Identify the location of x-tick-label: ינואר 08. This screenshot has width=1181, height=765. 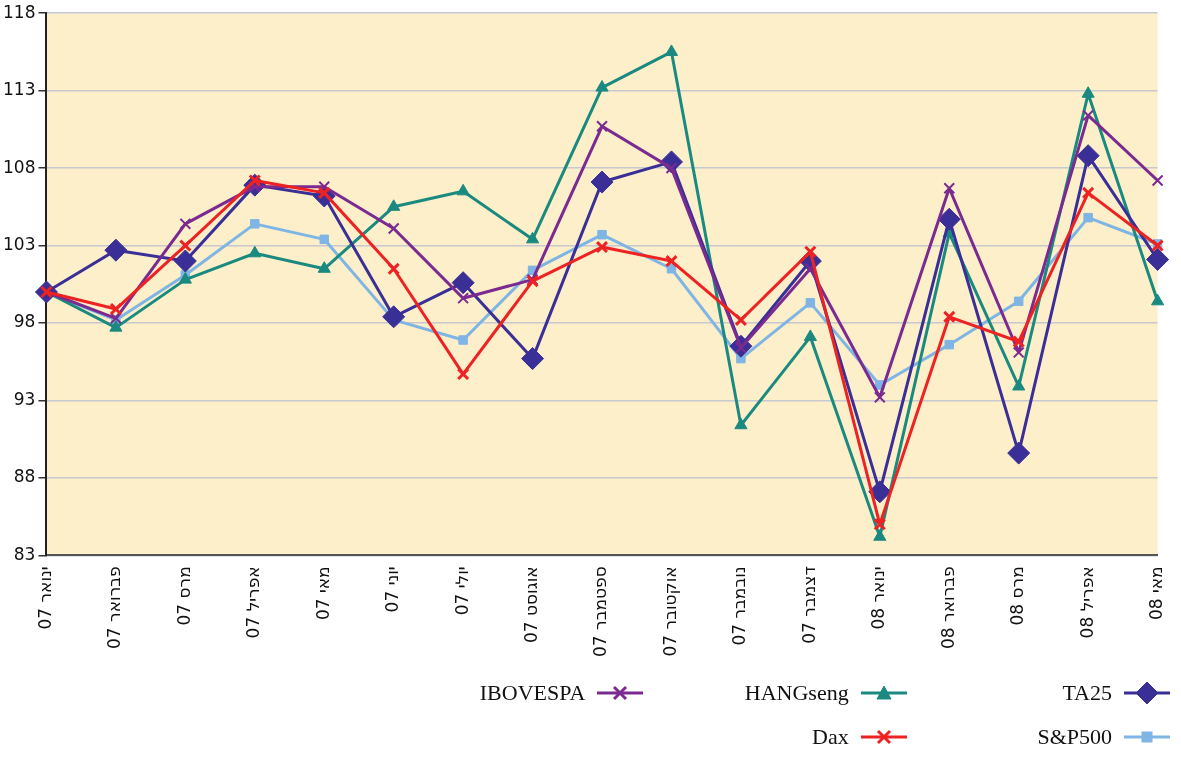
(878, 598).